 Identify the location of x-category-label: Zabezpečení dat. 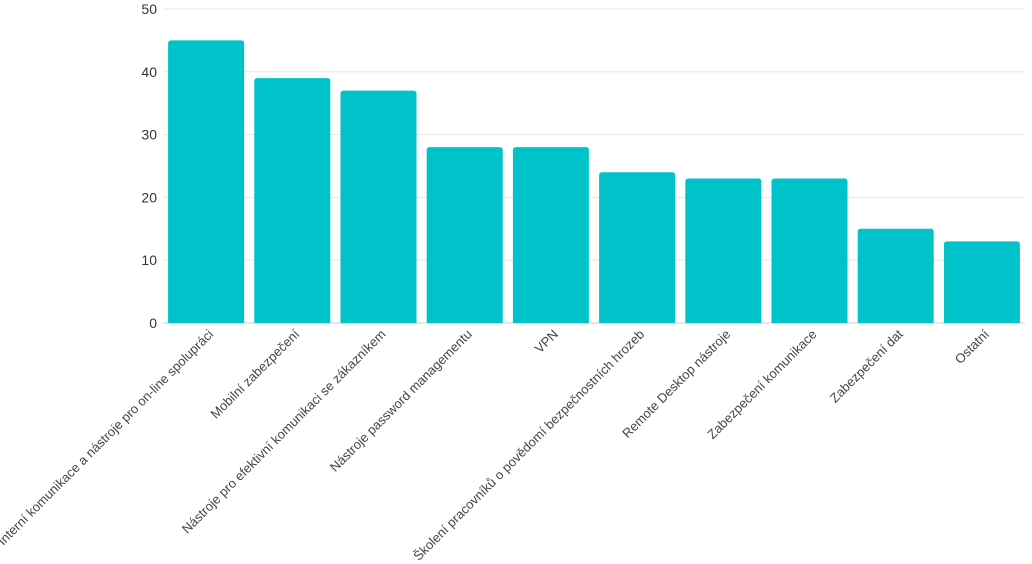
(866, 365).